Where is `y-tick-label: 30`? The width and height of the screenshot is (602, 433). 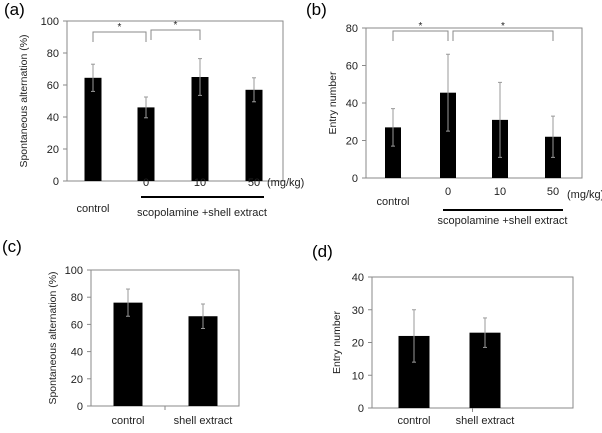
y-tick-label: 30 is located at coordinates (358, 311).